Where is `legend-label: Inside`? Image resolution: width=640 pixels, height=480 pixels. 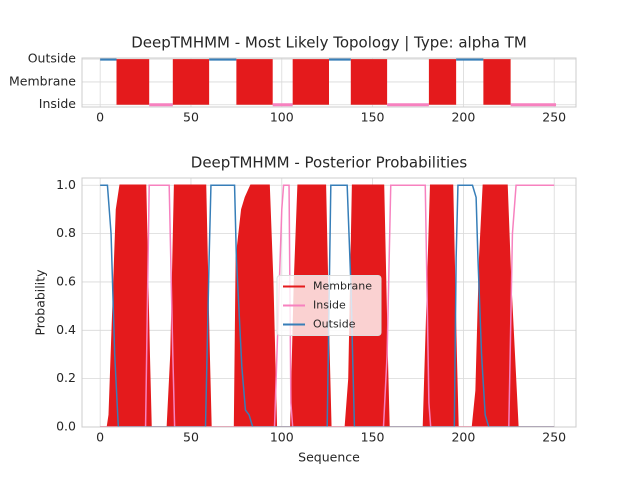 legend-label: Inside is located at coordinates (329, 305).